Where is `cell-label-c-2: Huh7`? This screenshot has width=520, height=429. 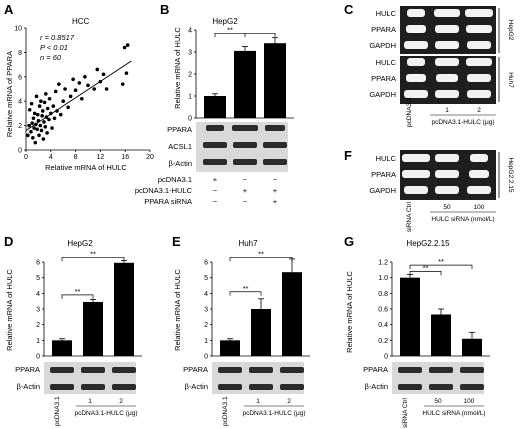
cell-label-c-2: Huh7 is located at coordinates (510, 80).